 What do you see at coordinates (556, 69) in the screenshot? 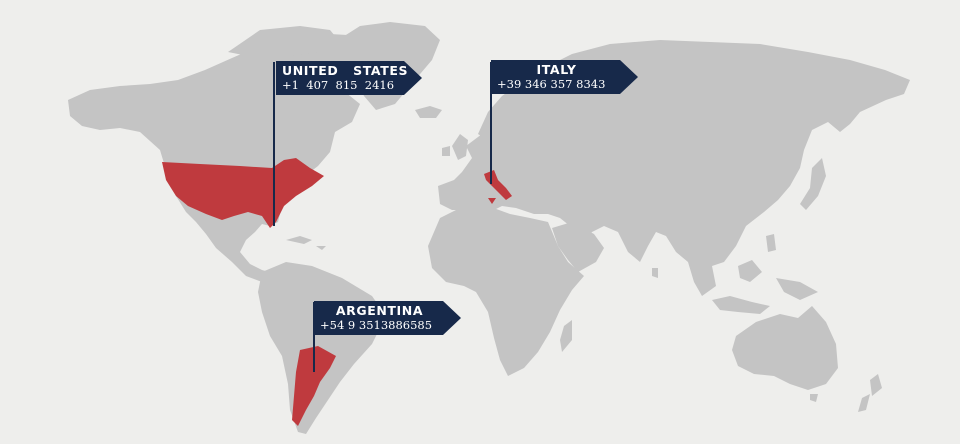
I see `country-name-italy: ITALY` at bounding box center [556, 69].